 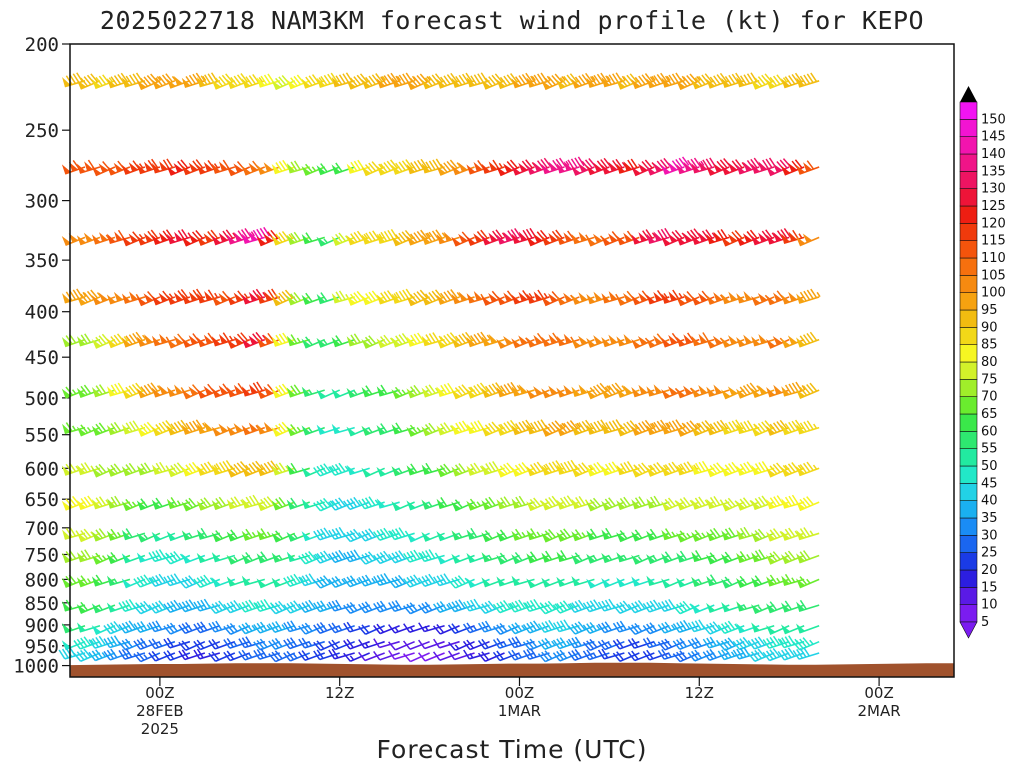 I want to click on colorbar-bottom-arrow, so click(x=968, y=630).